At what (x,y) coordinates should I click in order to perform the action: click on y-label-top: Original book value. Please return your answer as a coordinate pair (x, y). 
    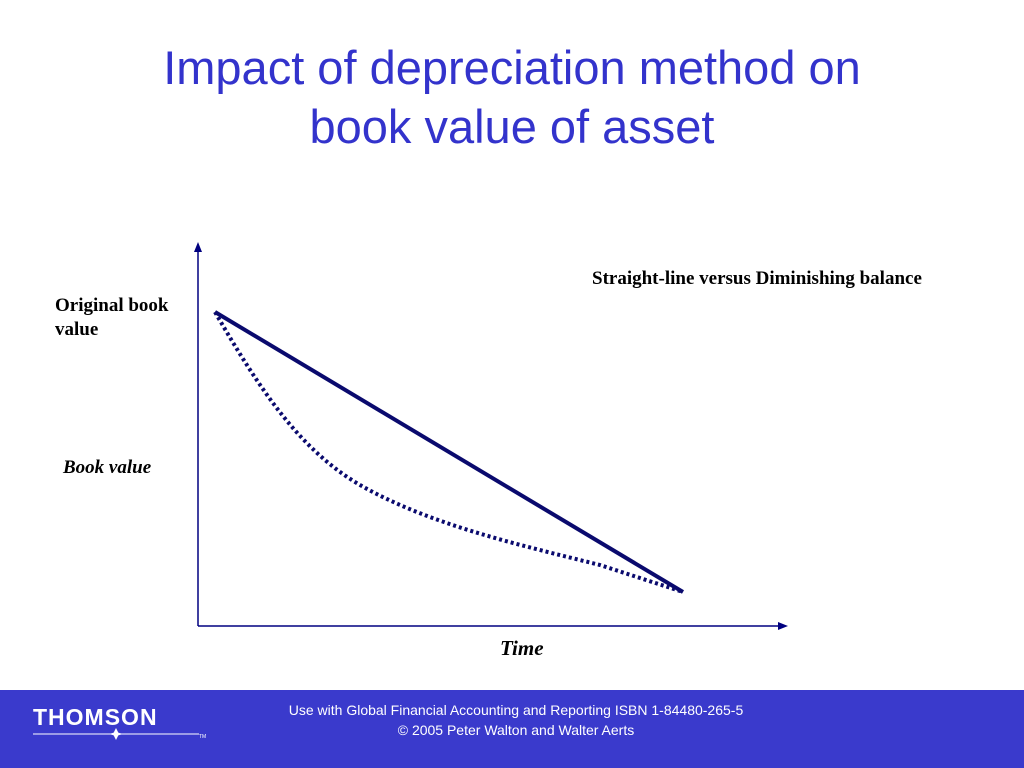
    Looking at the image, I should click on (112, 317).